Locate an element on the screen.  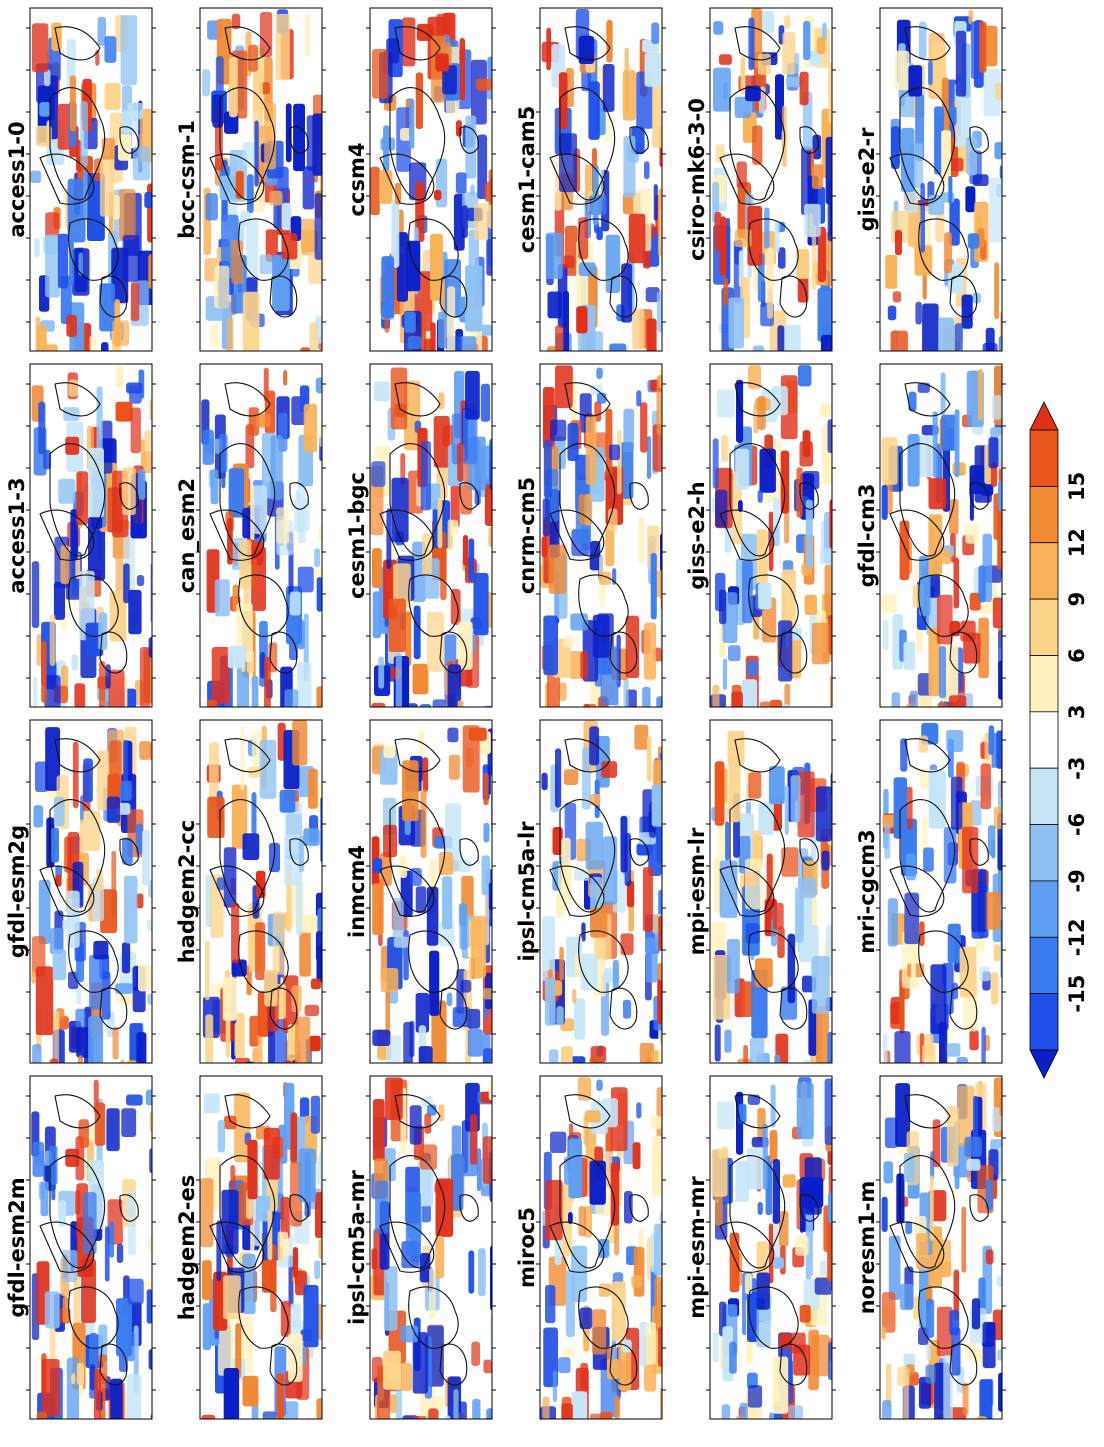
panel-title: ipsl-cm5a-mr is located at coordinates (357, 1247).